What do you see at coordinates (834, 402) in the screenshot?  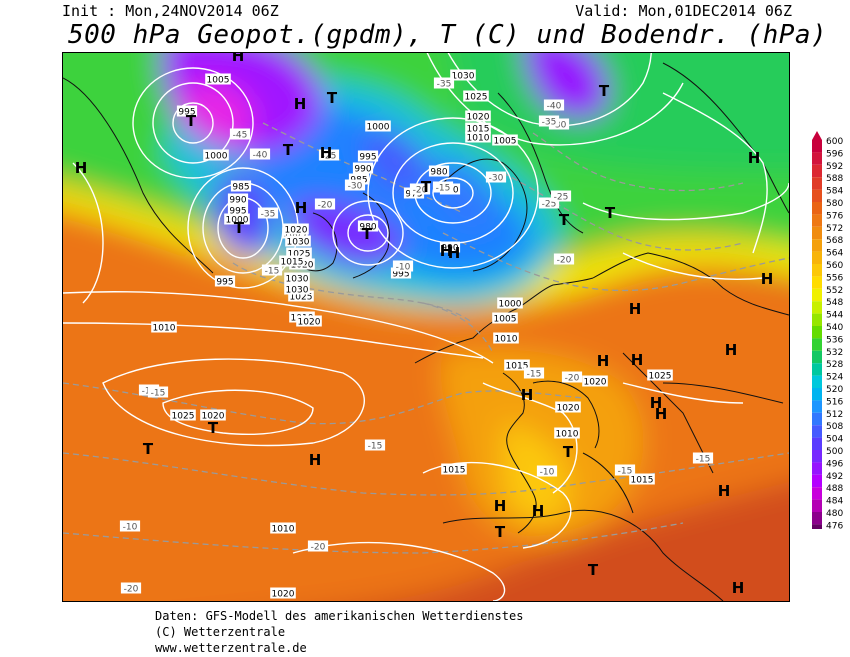 I see `legend-value: 516` at bounding box center [834, 402].